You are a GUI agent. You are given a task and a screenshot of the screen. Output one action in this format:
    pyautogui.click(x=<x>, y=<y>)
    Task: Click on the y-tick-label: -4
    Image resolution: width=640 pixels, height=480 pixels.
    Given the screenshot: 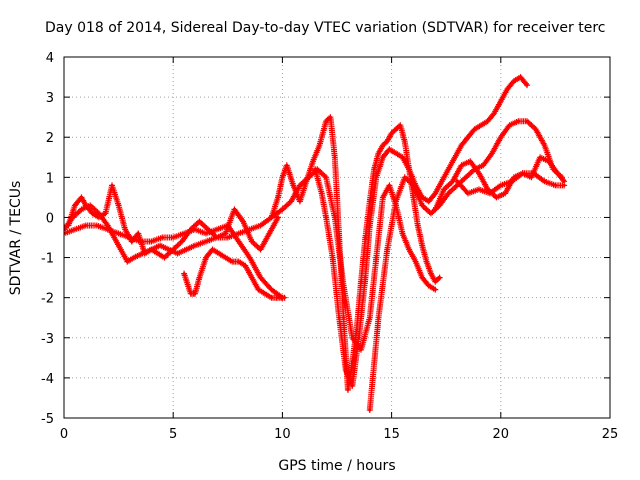 What is the action you would take?
    pyautogui.click(x=47, y=379)
    